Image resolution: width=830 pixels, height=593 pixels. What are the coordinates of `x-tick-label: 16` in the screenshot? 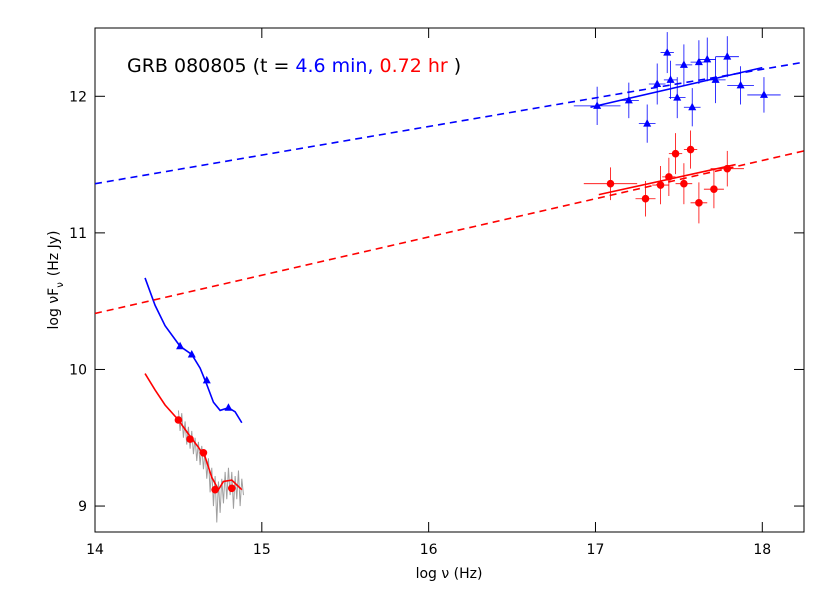 It's located at (429, 550).